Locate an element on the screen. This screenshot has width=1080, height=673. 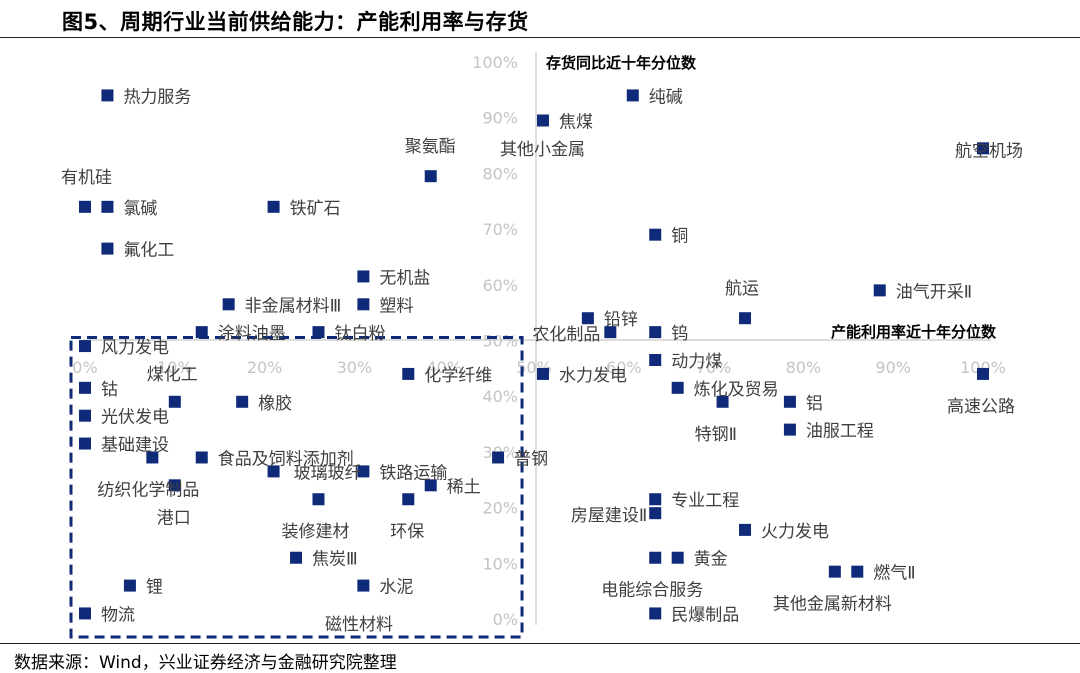
x-tick-label: 80% is located at coordinates (804, 367).